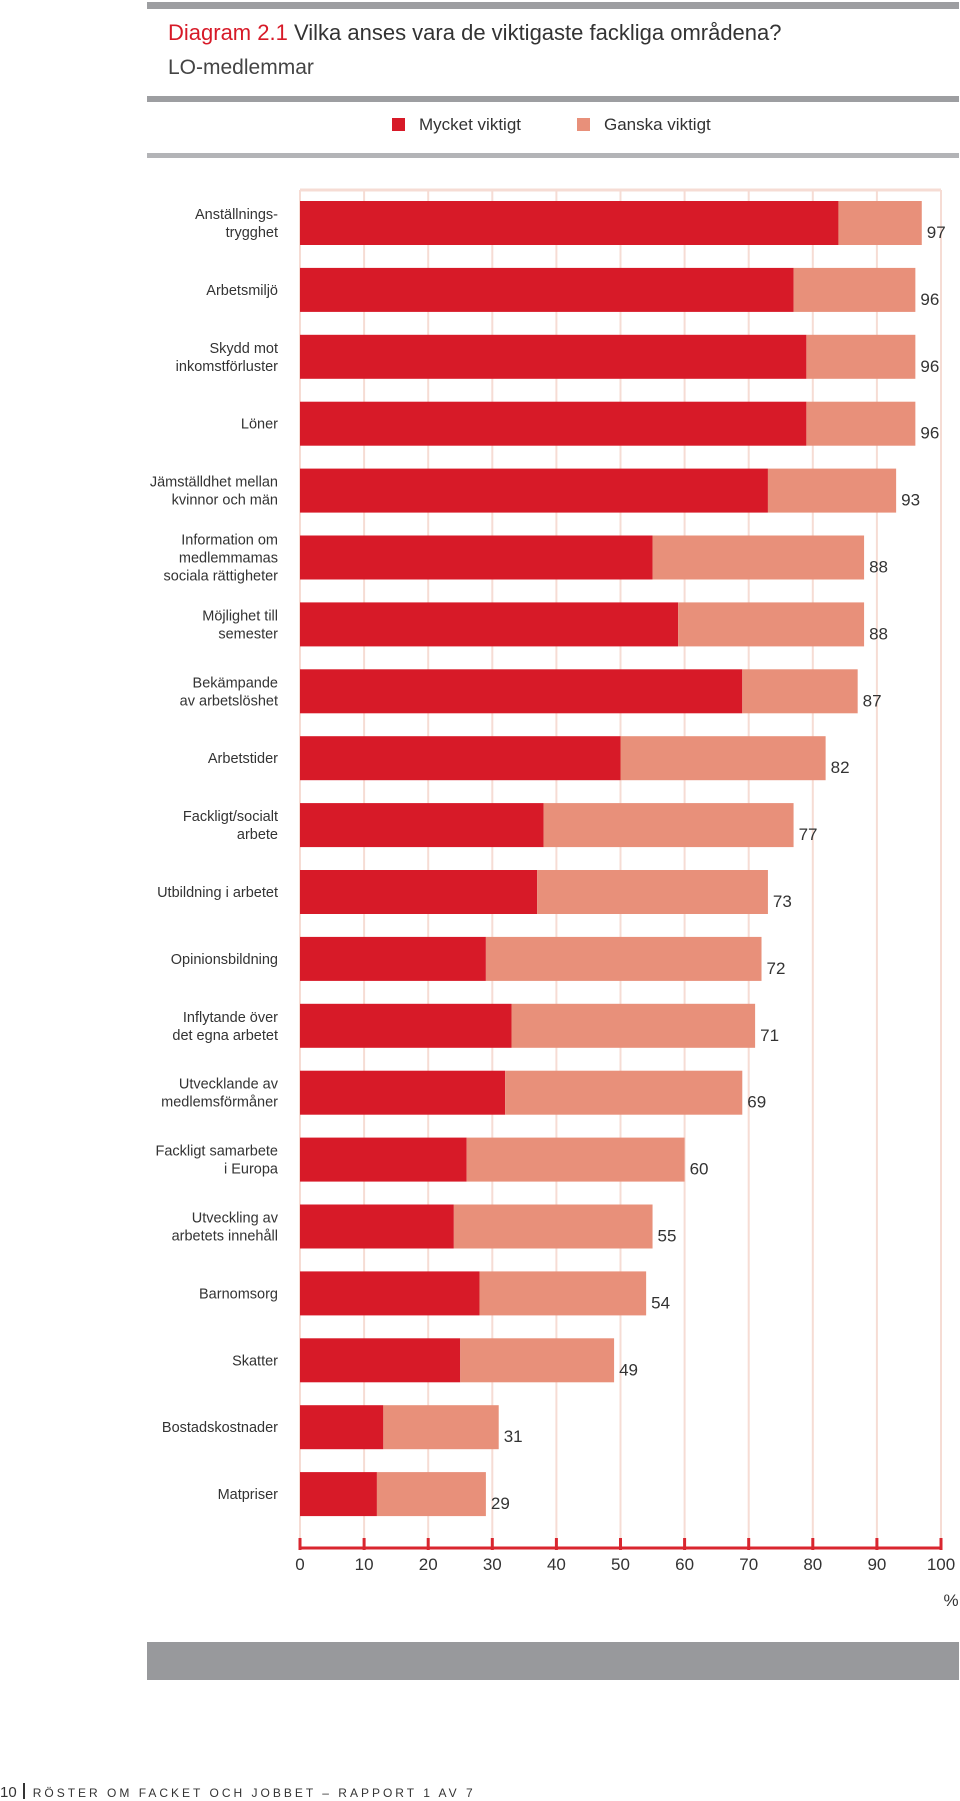  Describe the element at coordinates (470, 124) in the screenshot. I see `legend-label-very-important: Mycket viktigt` at that location.